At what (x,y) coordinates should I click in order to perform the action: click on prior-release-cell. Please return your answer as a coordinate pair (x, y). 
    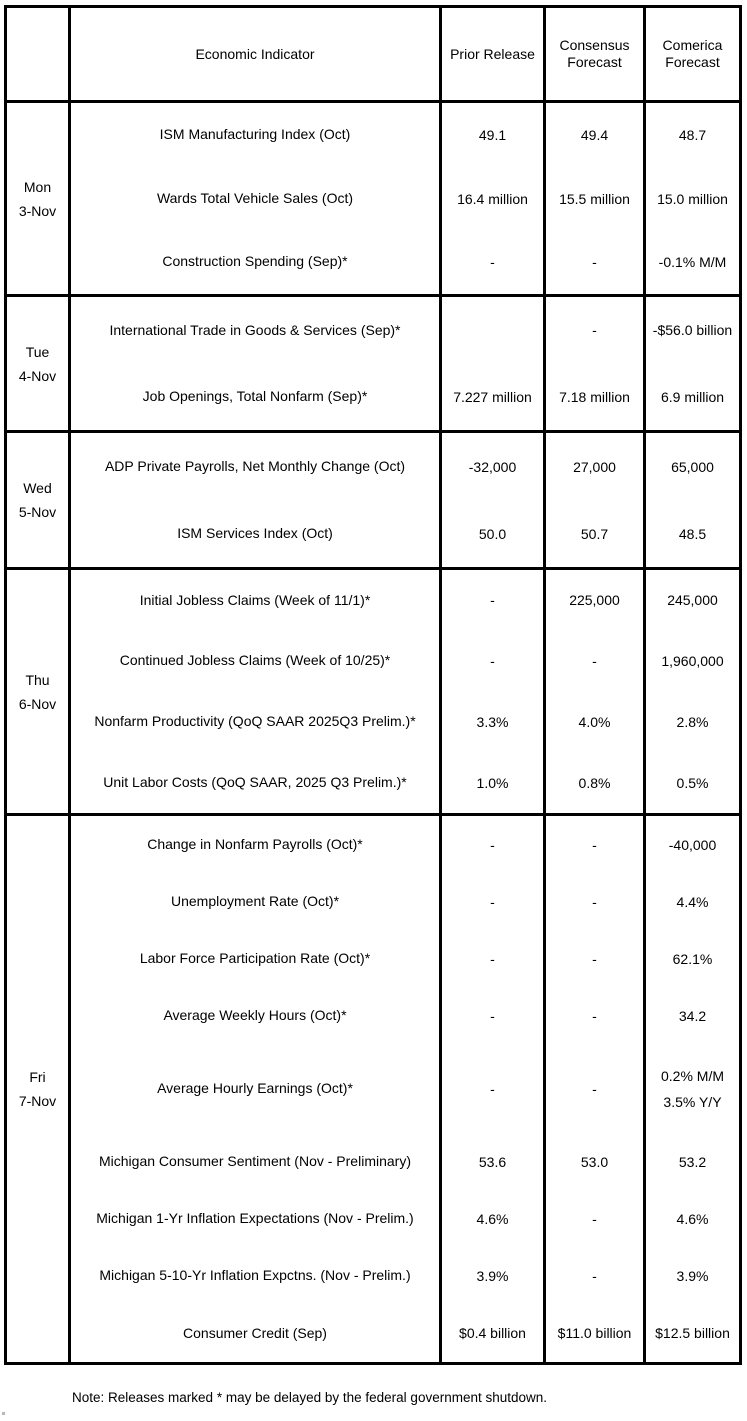
    Looking at the image, I should click on (494, 330).